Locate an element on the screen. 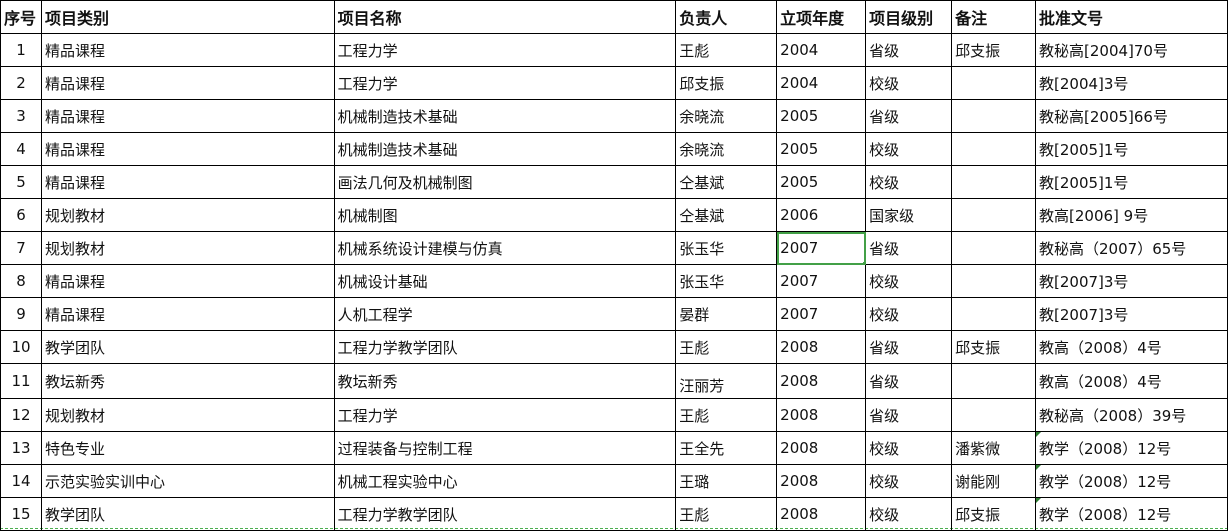 Image resolution: width=1228 pixels, height=531 pixels. cell-approval-no: 教秘高（2007）65号 is located at coordinates (1131, 248).